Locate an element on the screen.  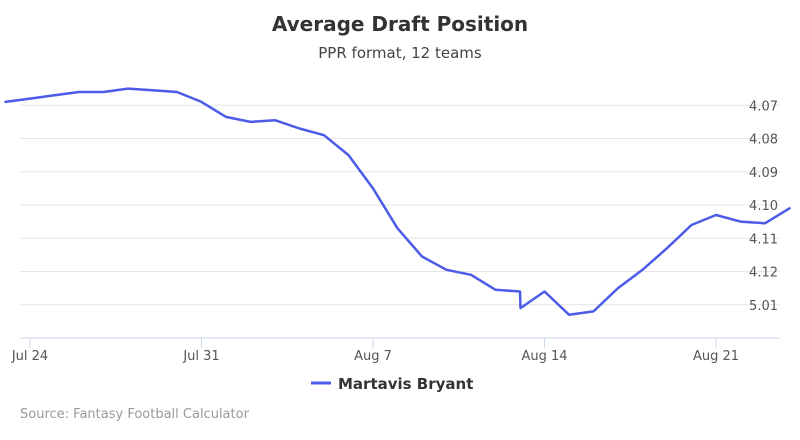
y-tick-label: 4.09 is located at coordinates (763, 173).